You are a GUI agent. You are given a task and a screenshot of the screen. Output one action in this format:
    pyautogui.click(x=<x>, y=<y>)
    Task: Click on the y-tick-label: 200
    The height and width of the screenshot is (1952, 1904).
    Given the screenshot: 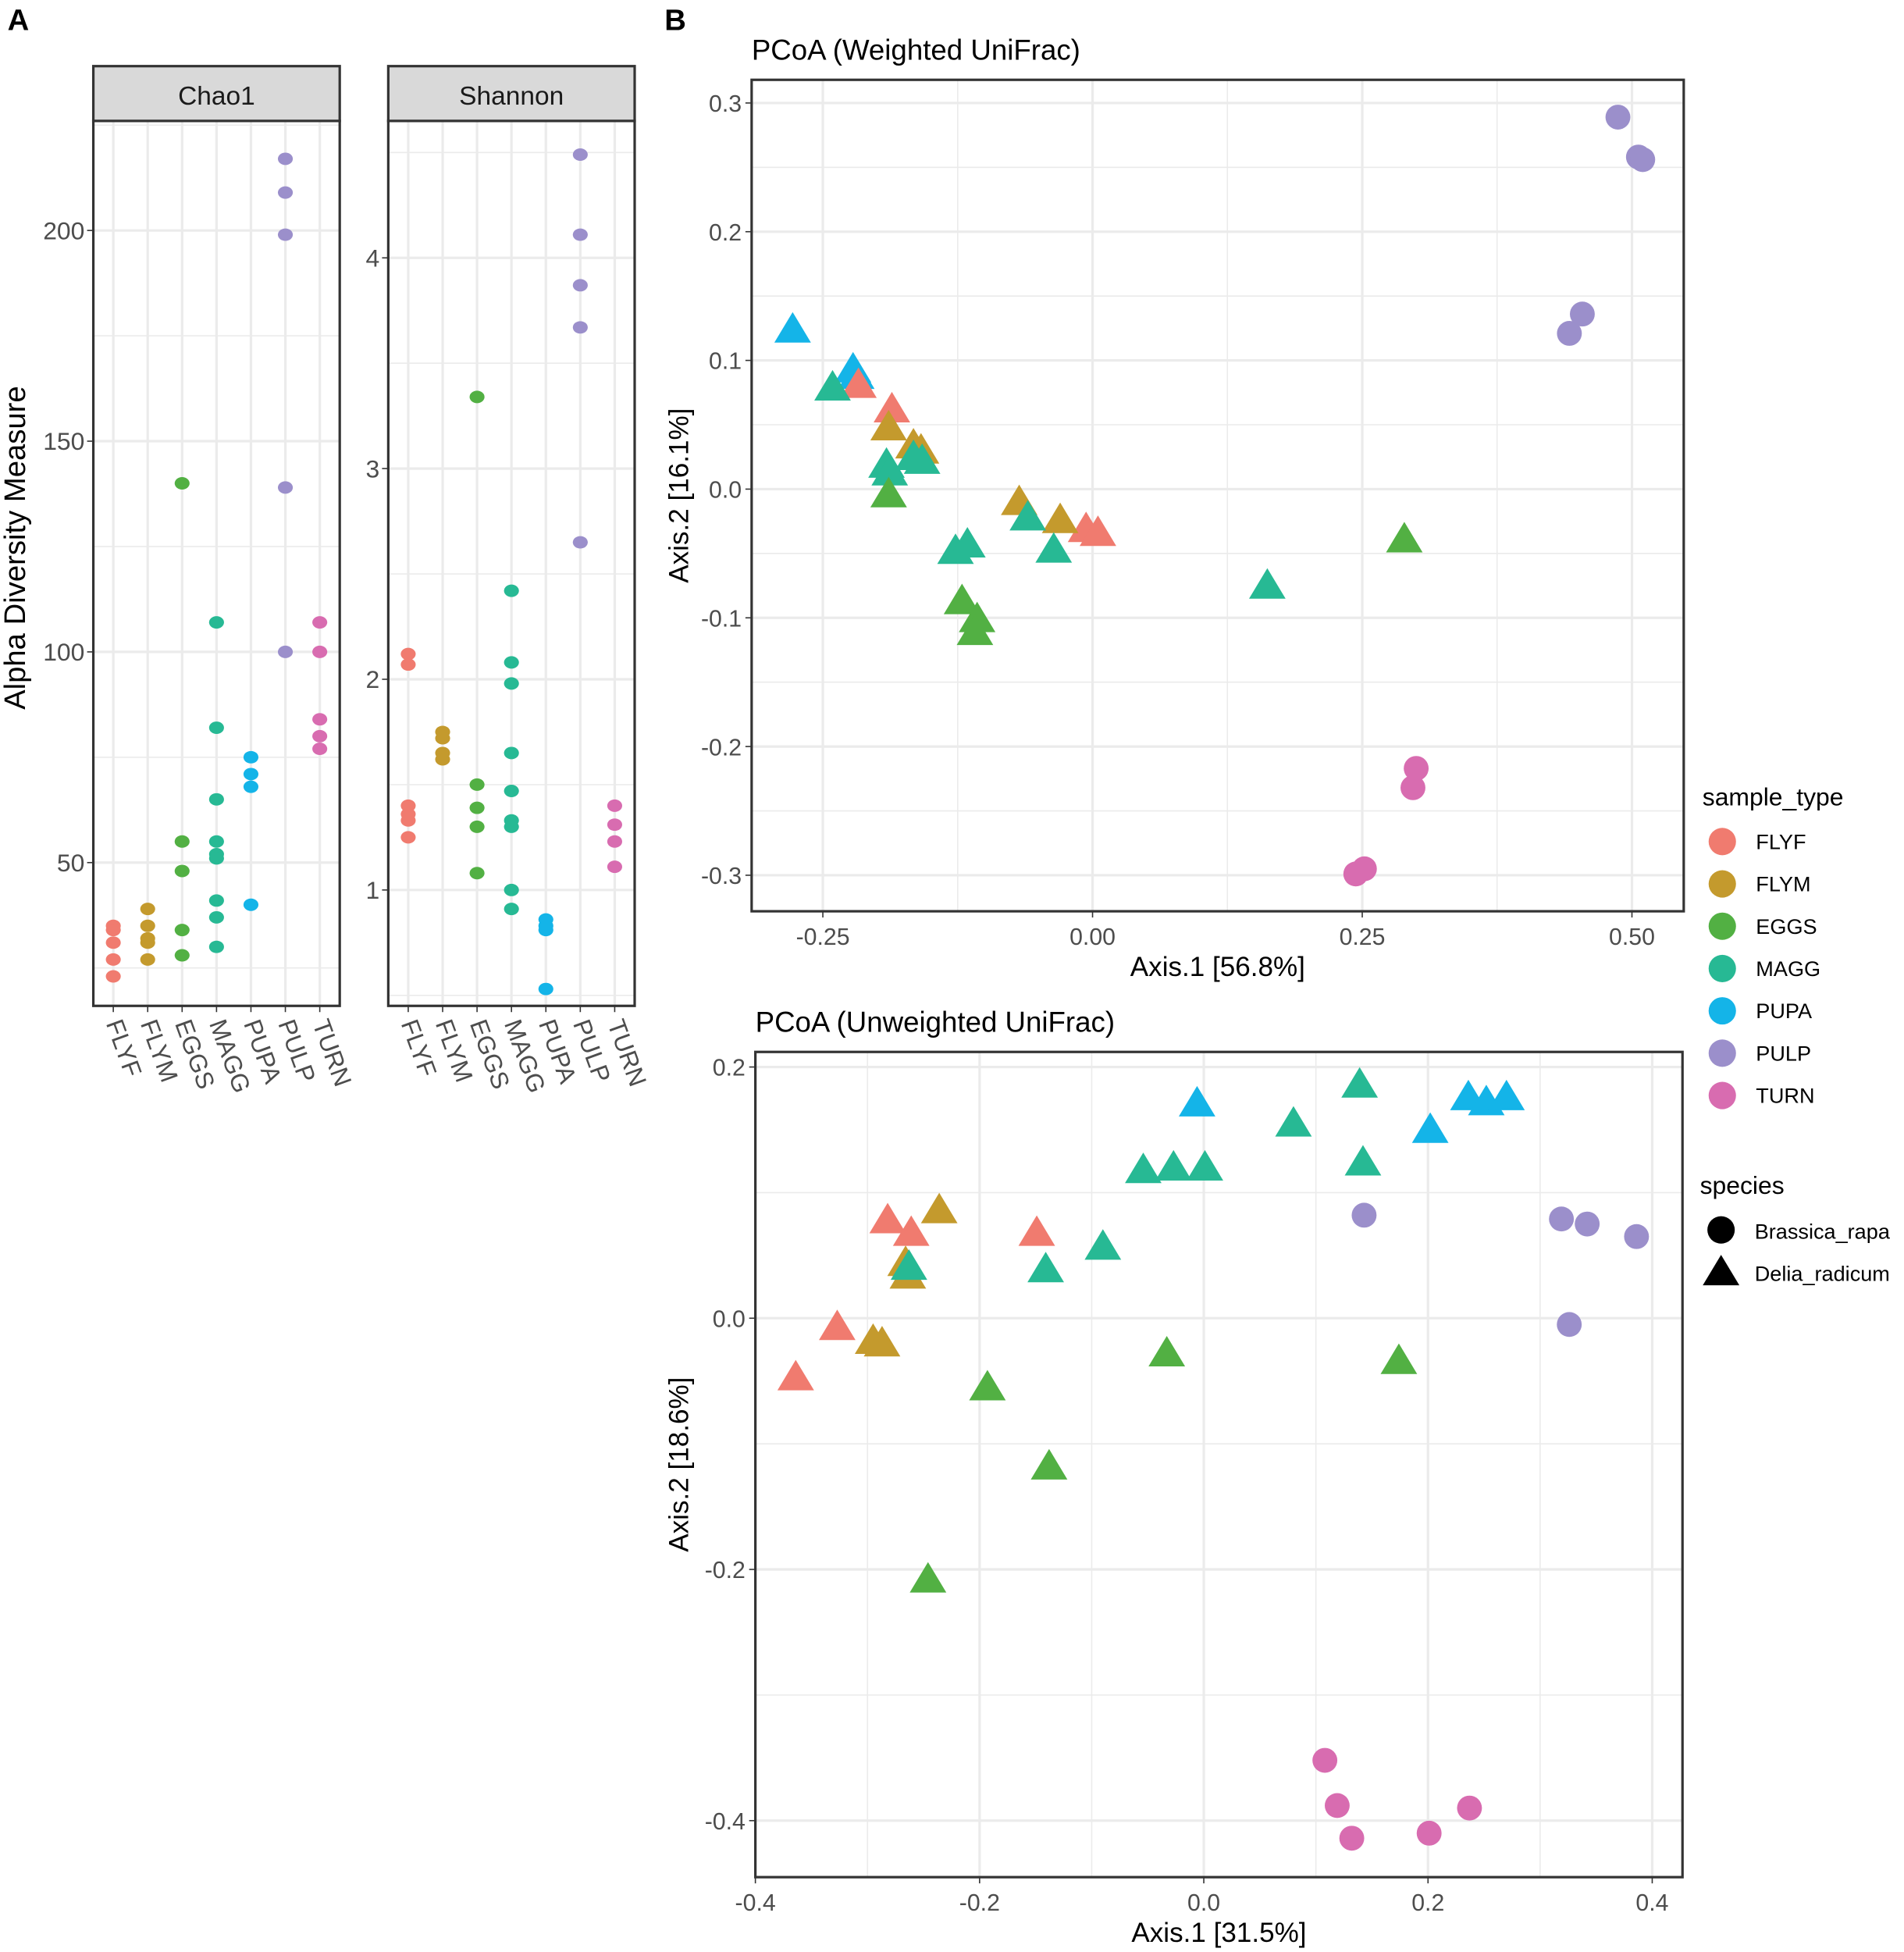 What is the action you would take?
    pyautogui.click(x=63, y=230)
    